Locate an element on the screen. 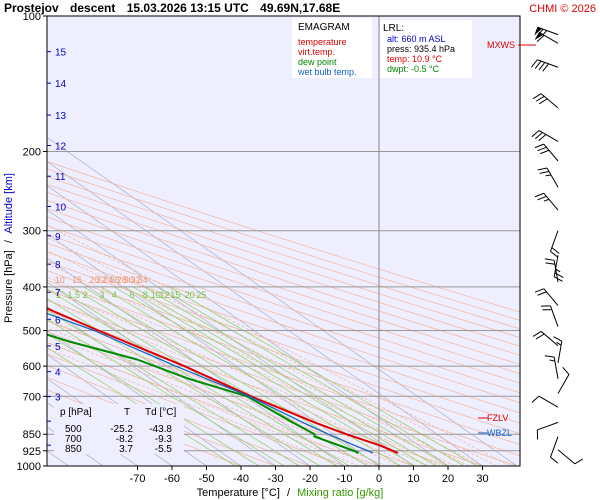 The image size is (600, 500). mixing-ratio-label: 6 is located at coordinates (132, 295).